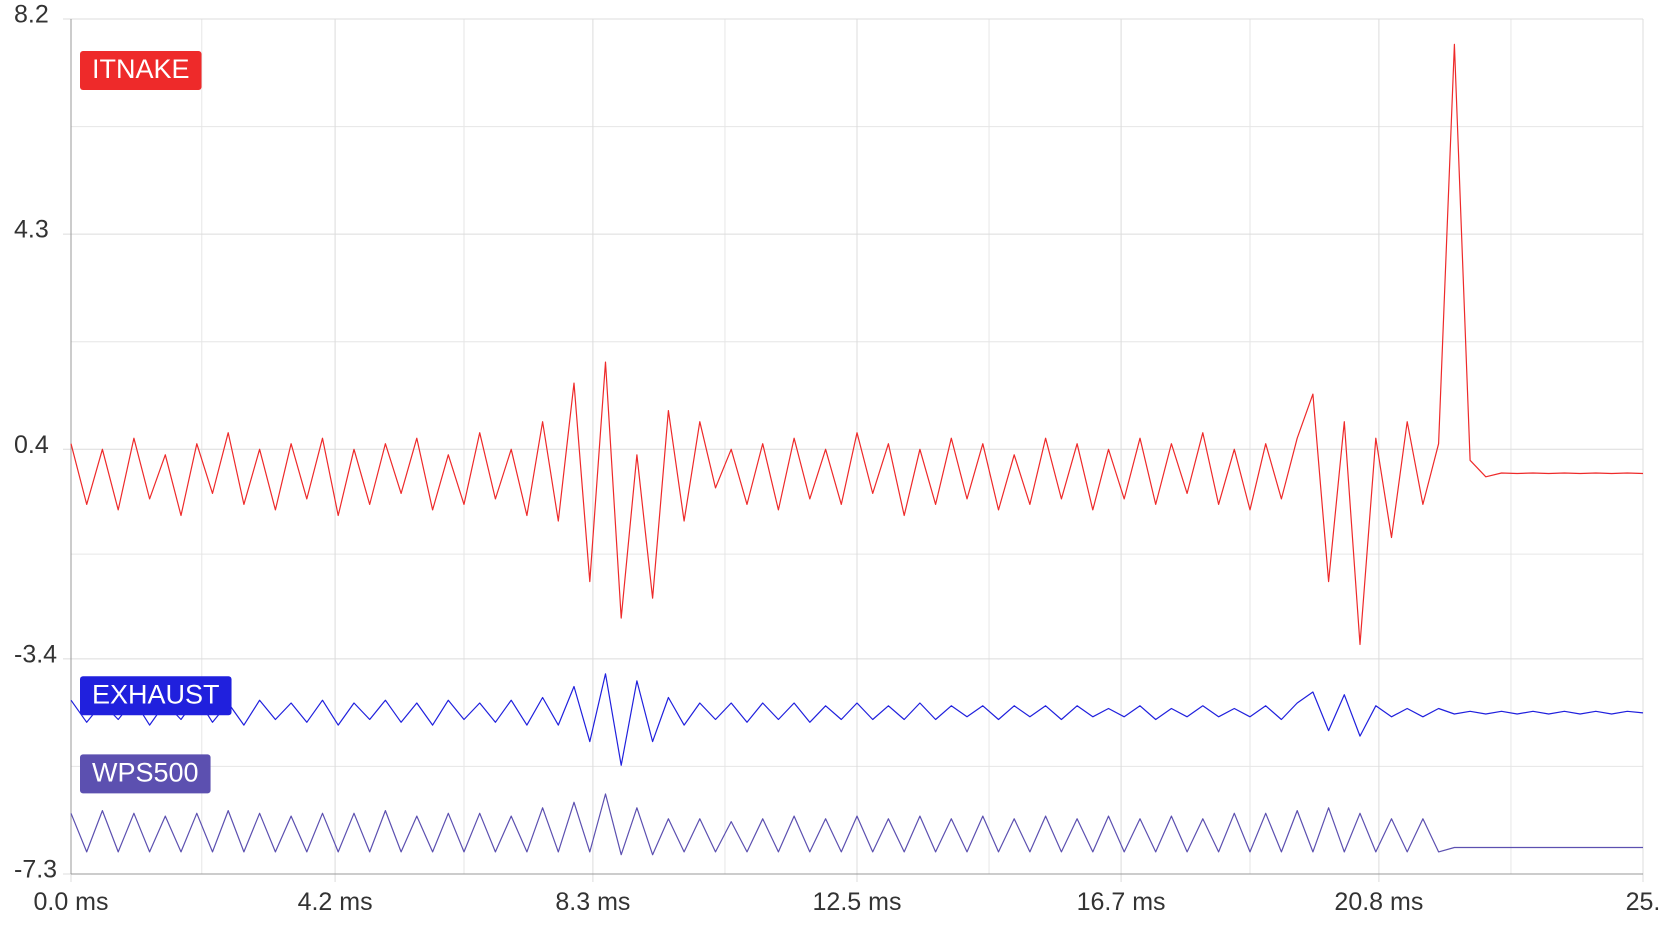 The width and height of the screenshot is (1660, 933). Describe the element at coordinates (1121, 902) in the screenshot. I see `x-tick-label: 16.7 ms` at that location.